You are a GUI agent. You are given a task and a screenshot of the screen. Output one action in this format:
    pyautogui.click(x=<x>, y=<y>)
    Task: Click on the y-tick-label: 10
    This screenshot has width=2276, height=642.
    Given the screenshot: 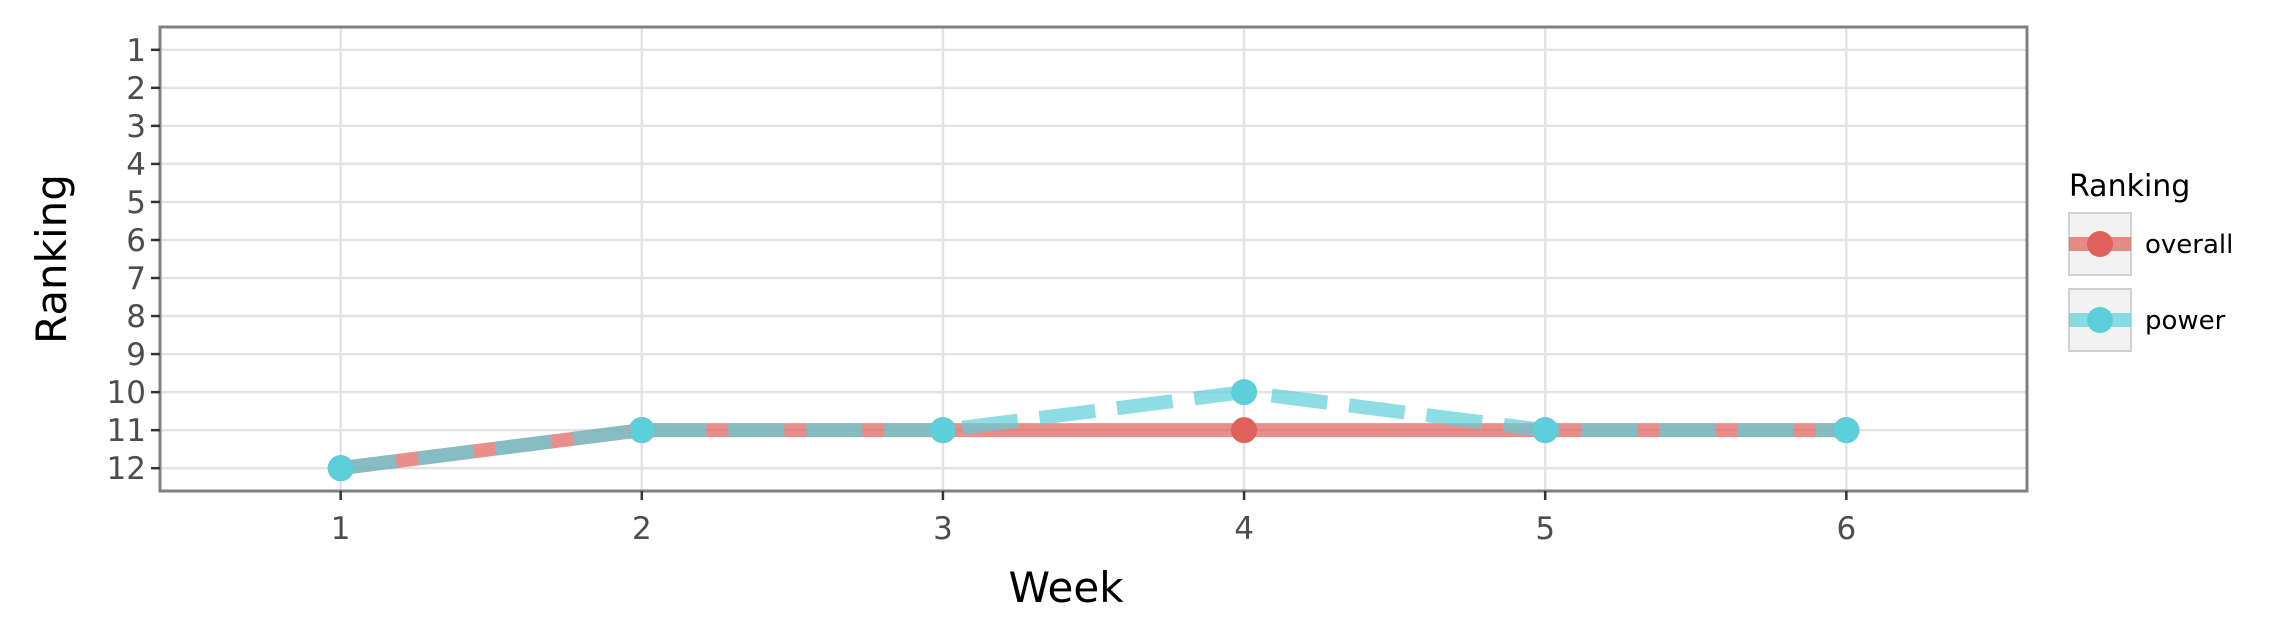 What is the action you would take?
    pyautogui.click(x=126, y=393)
    